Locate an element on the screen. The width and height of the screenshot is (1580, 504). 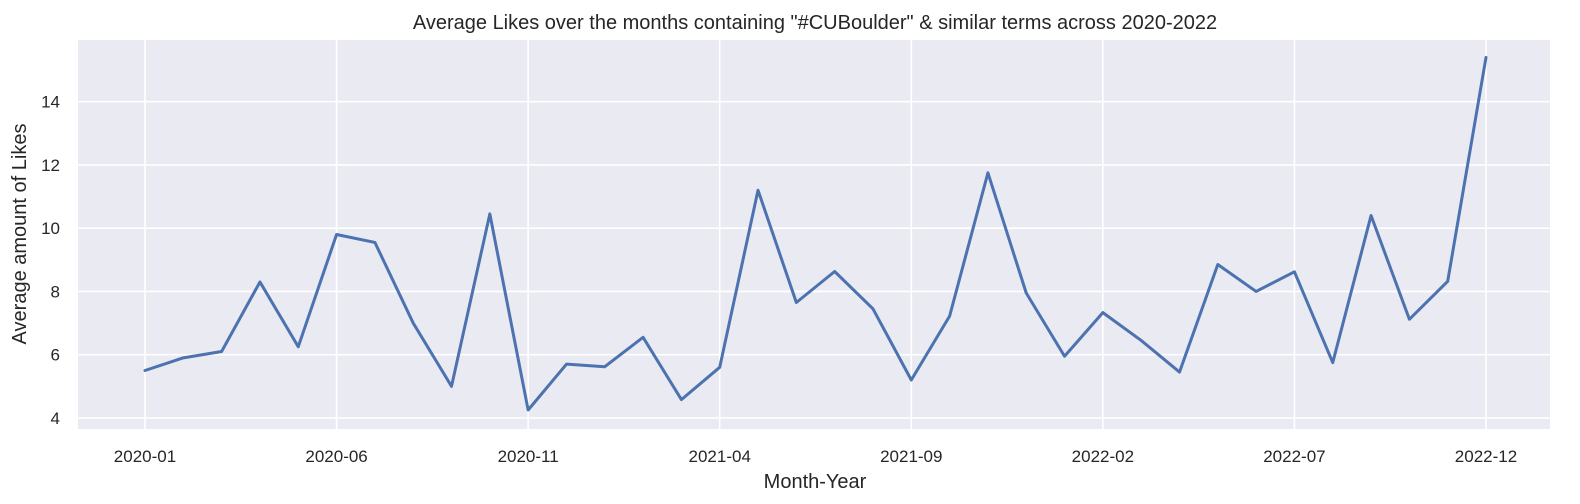
x-tick-label: 2020-06 is located at coordinates (336, 456).